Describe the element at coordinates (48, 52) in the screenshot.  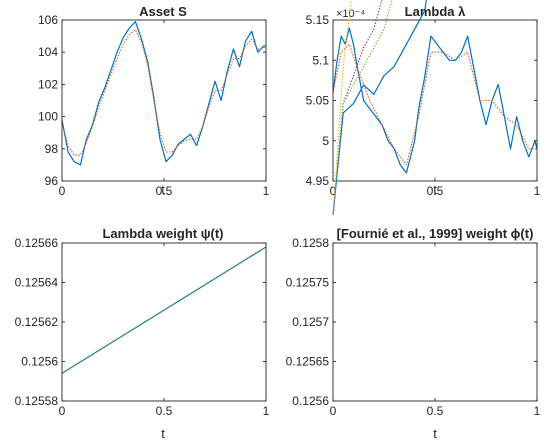
I see `y-tick-label: 104` at that location.